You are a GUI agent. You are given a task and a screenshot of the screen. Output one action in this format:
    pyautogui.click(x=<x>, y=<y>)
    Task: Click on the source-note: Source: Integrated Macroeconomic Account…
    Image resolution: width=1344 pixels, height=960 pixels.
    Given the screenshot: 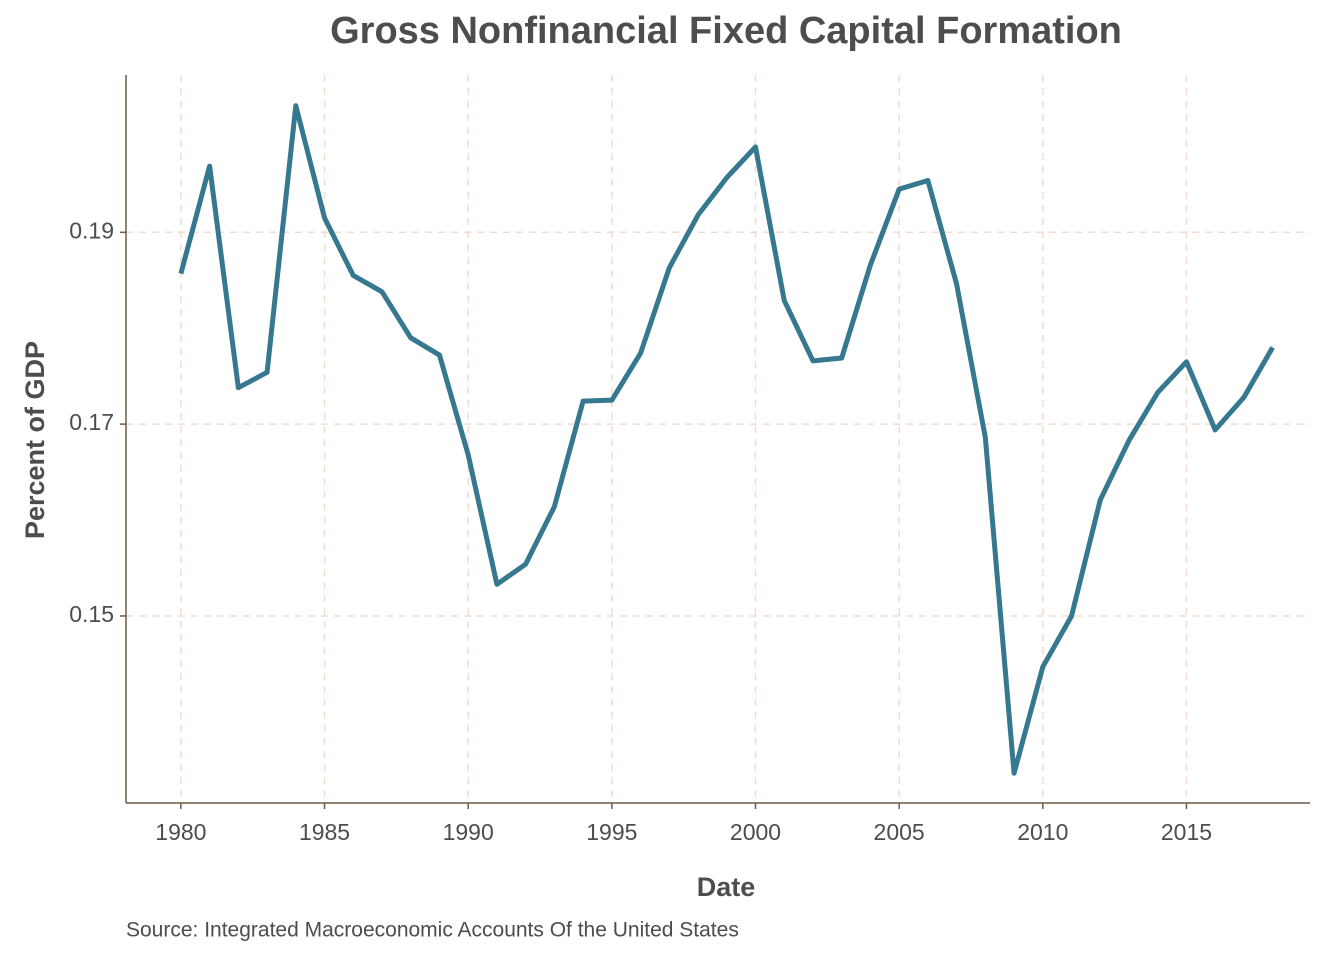 What is the action you would take?
    pyautogui.click(x=432, y=930)
    